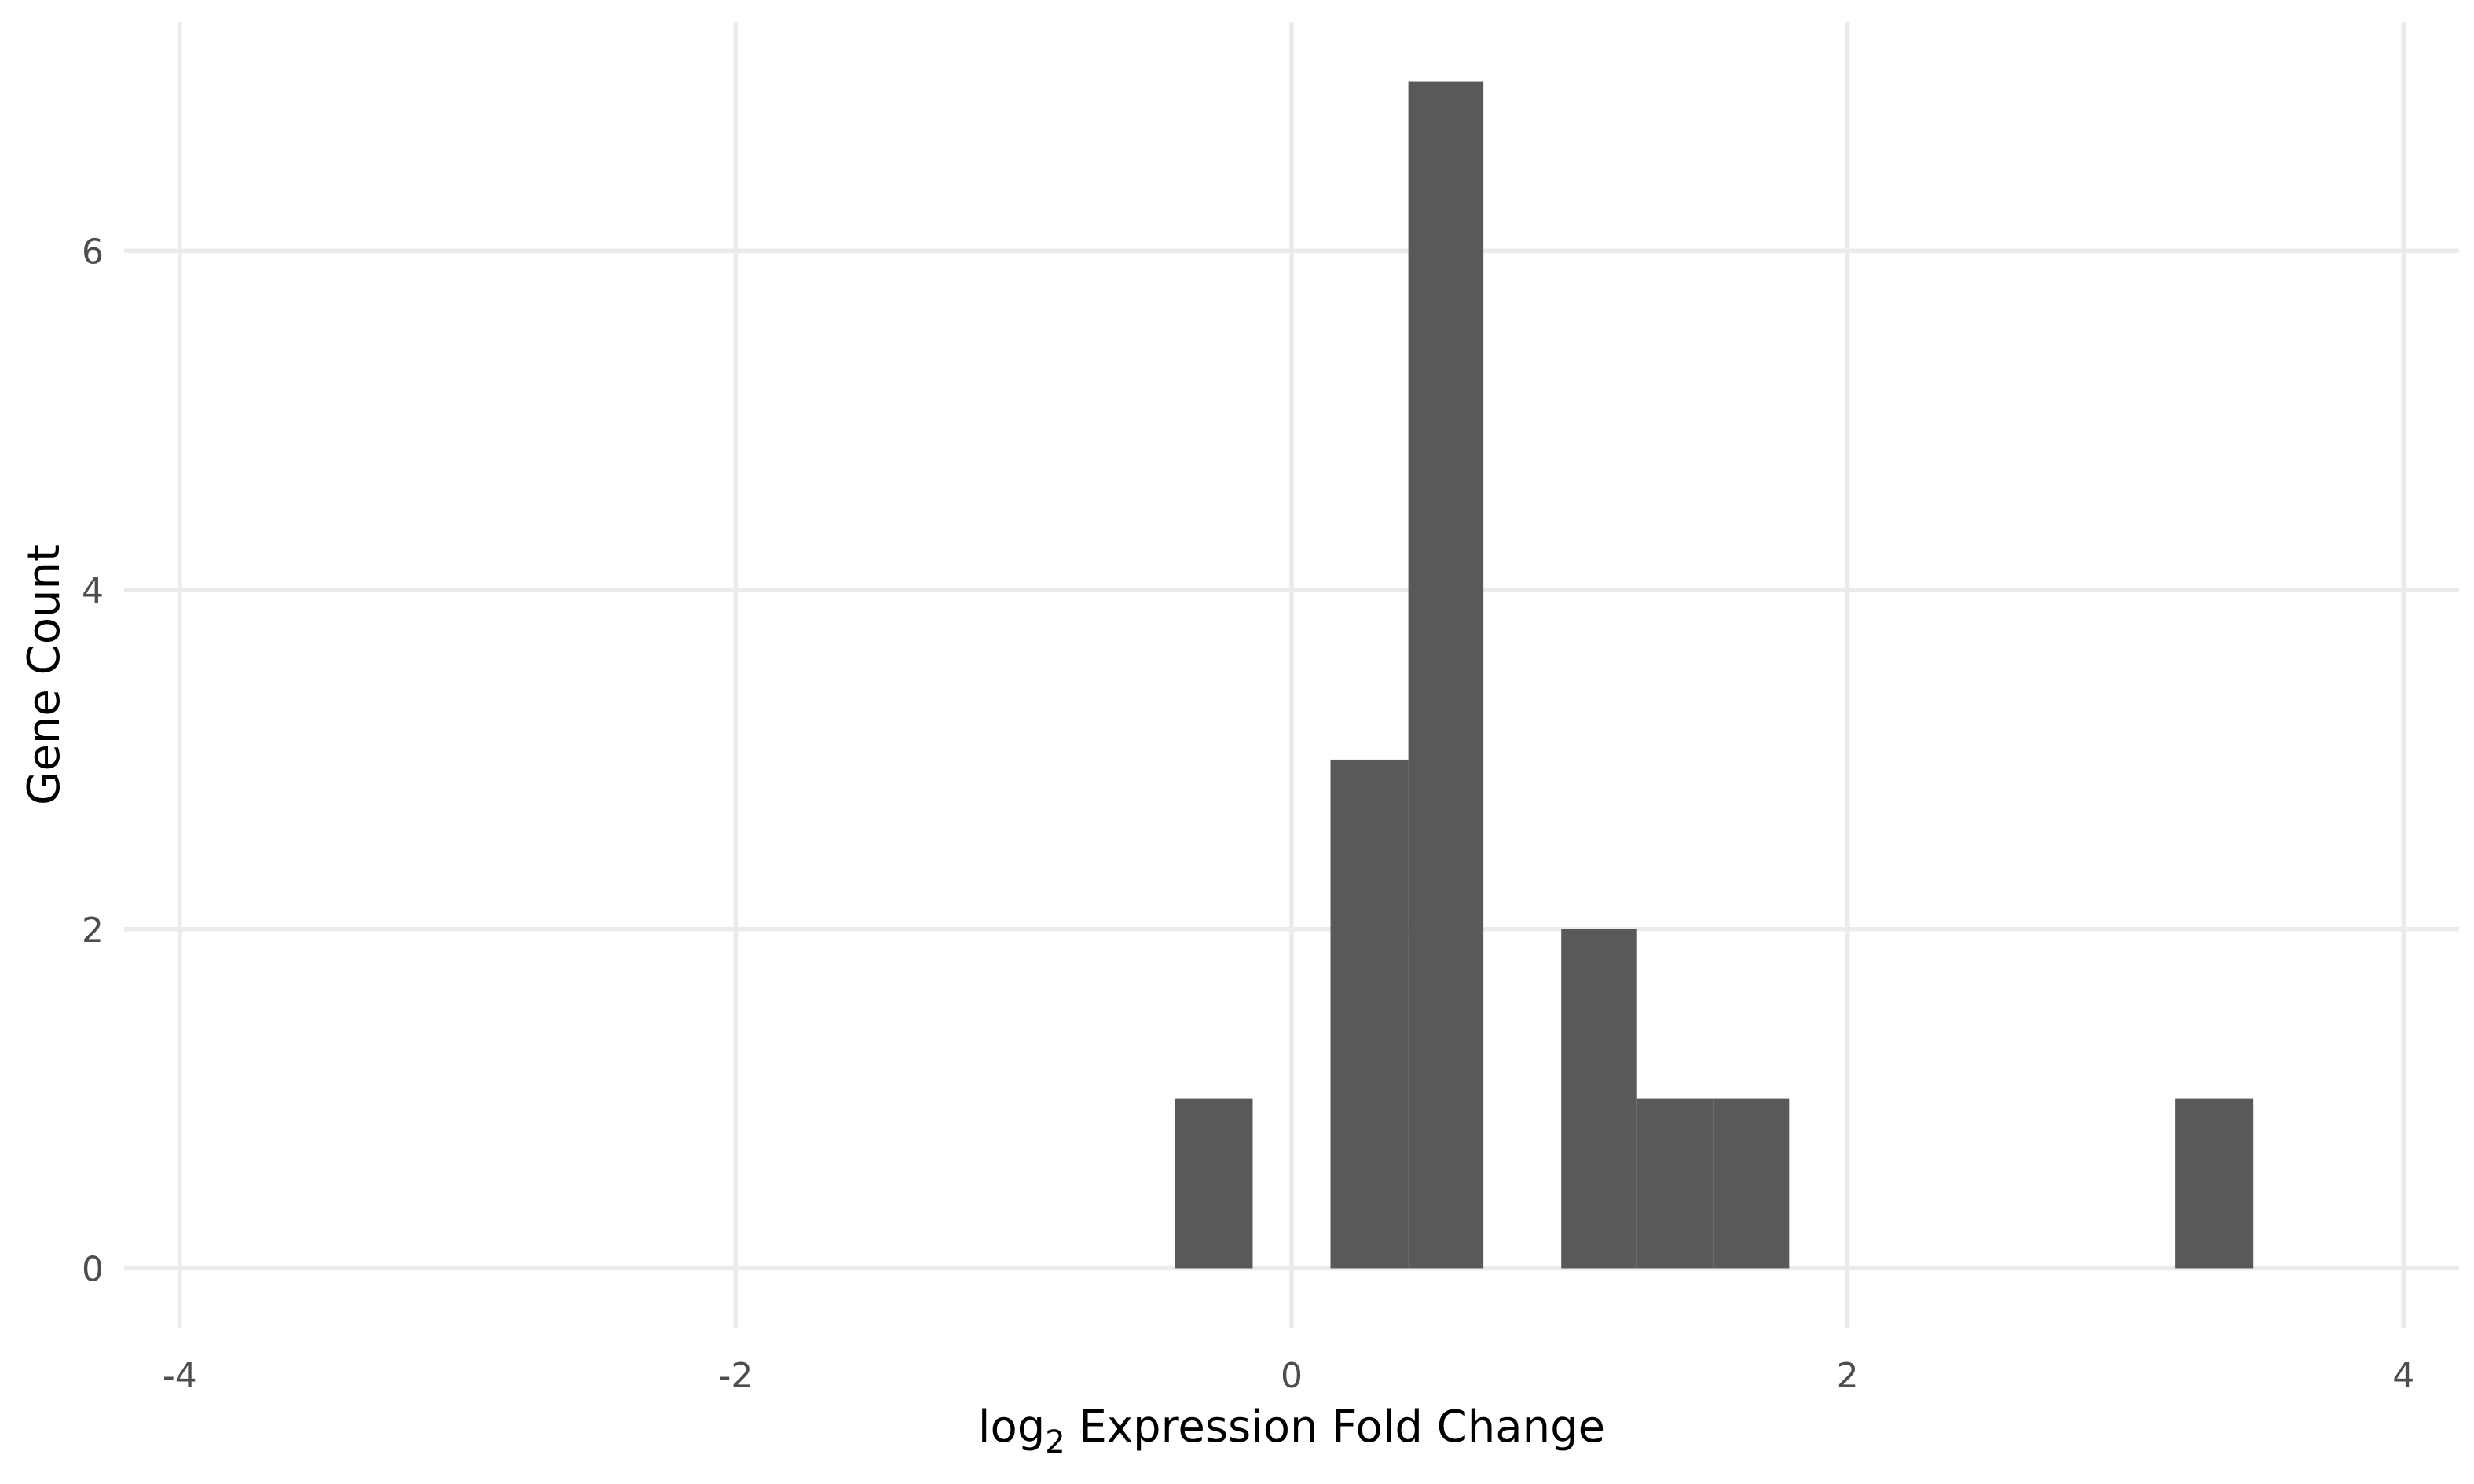 The height and width of the screenshot is (1484, 2474). What do you see at coordinates (93, 591) in the screenshot?
I see `y-tick-label: 4` at bounding box center [93, 591].